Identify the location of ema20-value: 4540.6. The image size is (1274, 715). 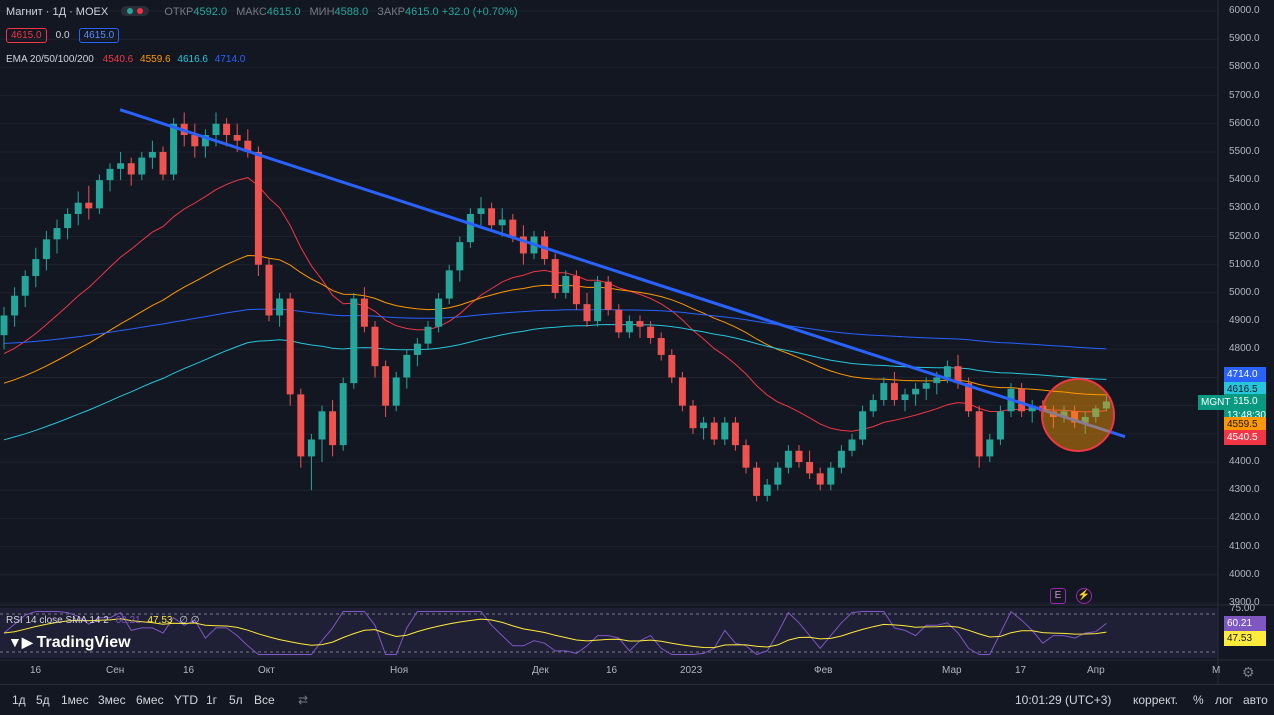
(118, 59).